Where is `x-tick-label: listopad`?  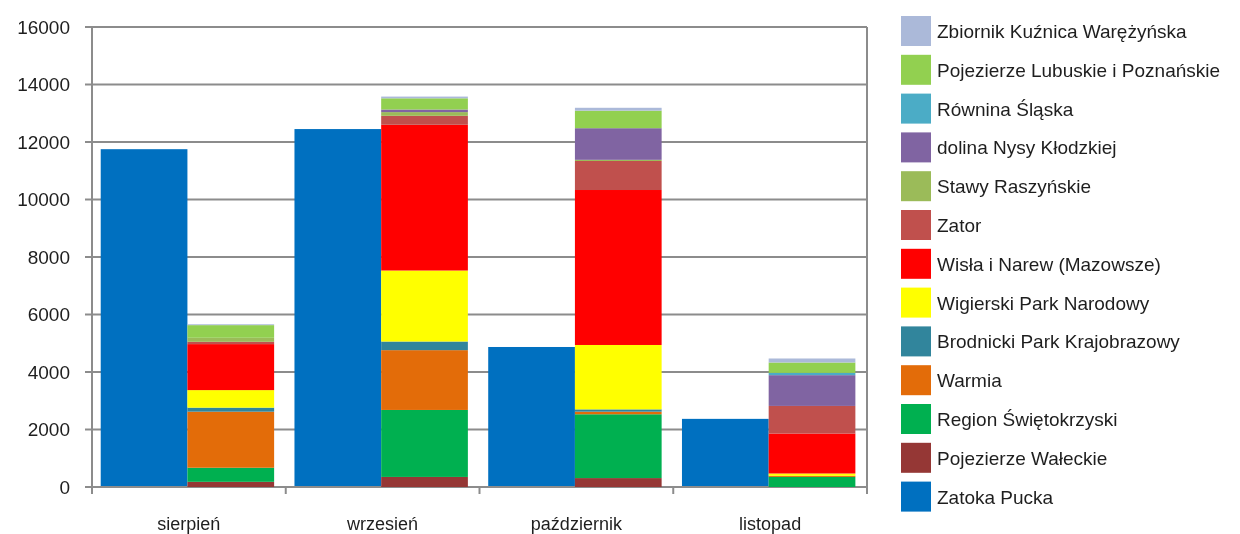
x-tick-label: listopad is located at coordinates (770, 524).